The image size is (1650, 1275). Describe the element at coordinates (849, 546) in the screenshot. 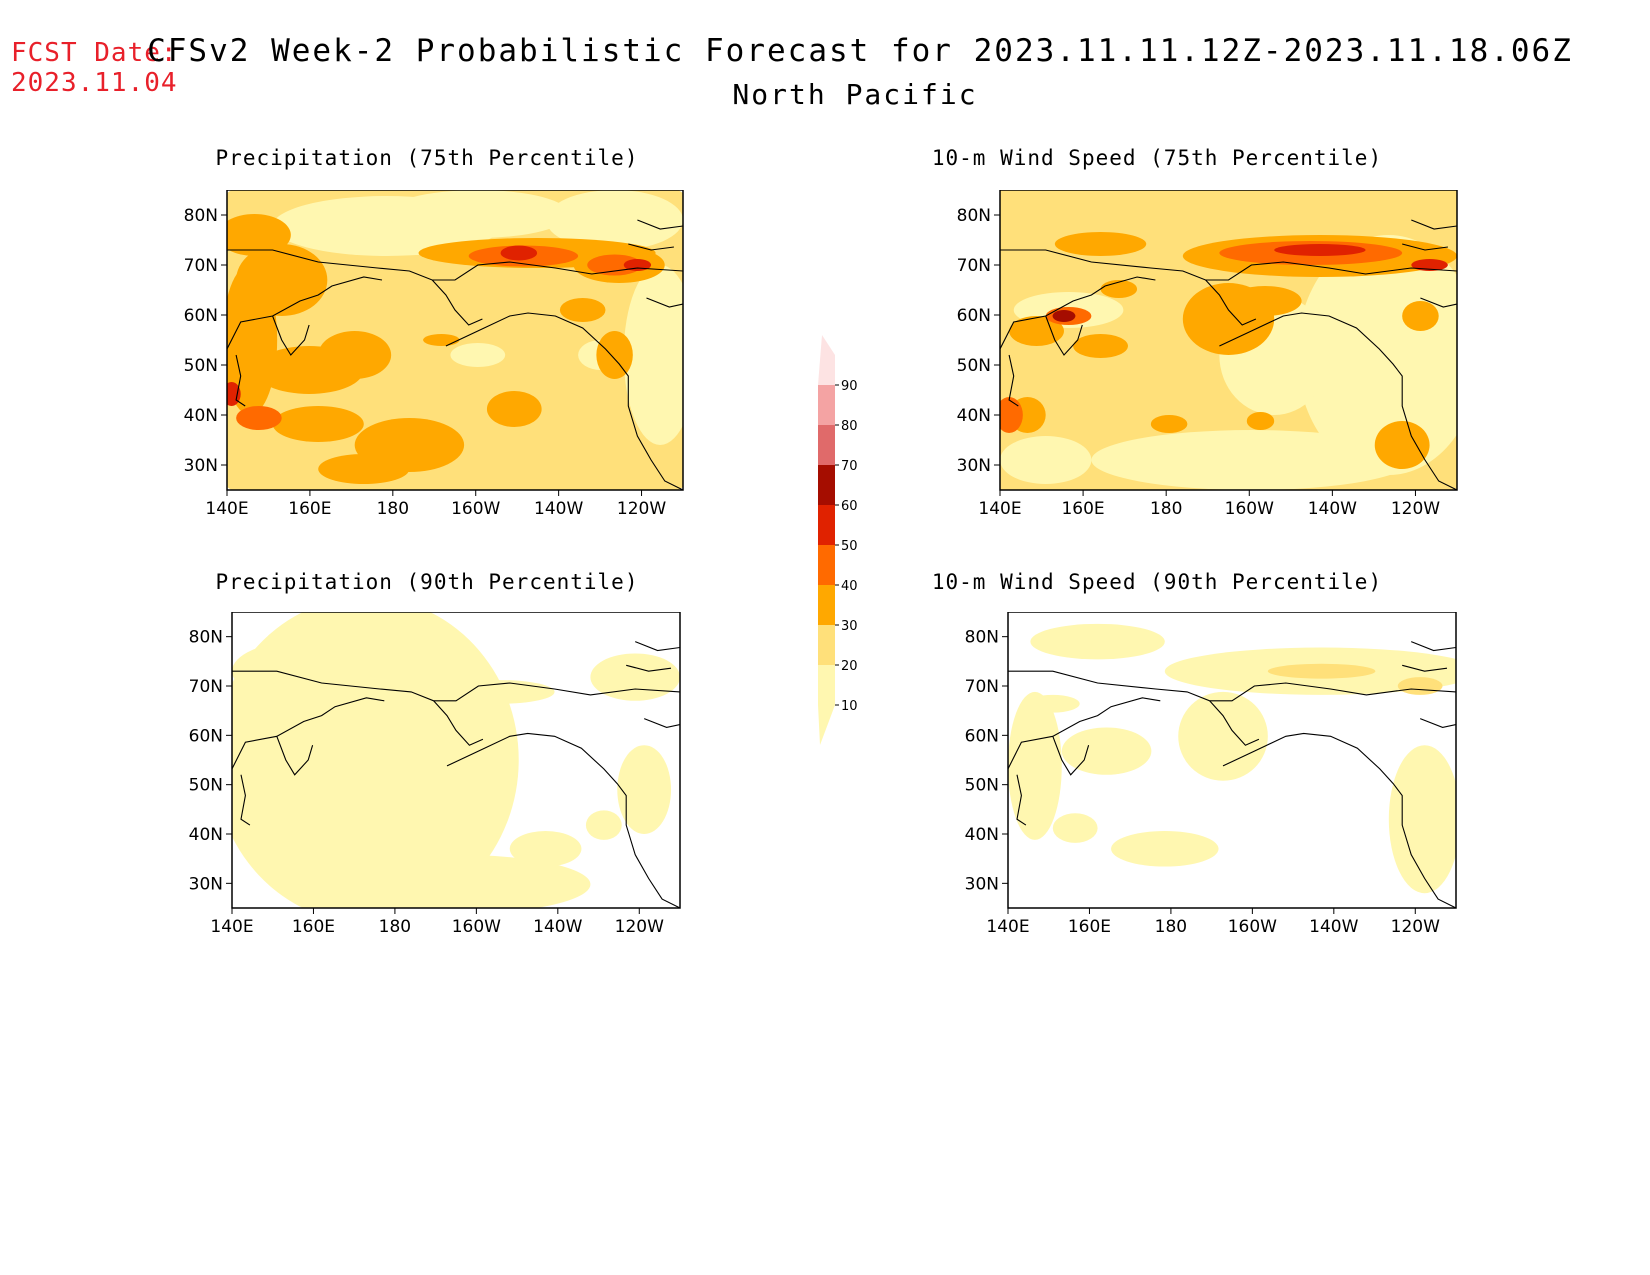

I see `colorbar-label: 50` at that location.